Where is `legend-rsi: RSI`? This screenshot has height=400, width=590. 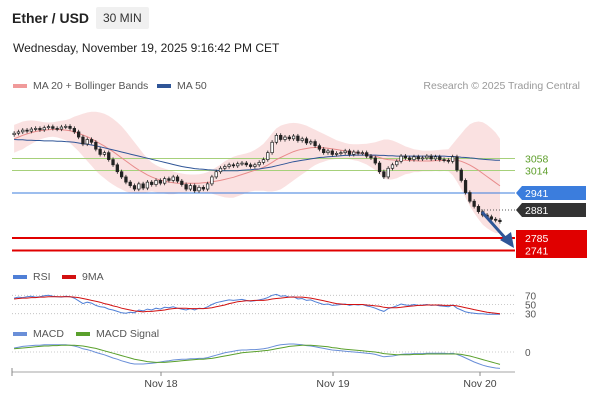
legend-rsi: RSI is located at coordinates (32, 277).